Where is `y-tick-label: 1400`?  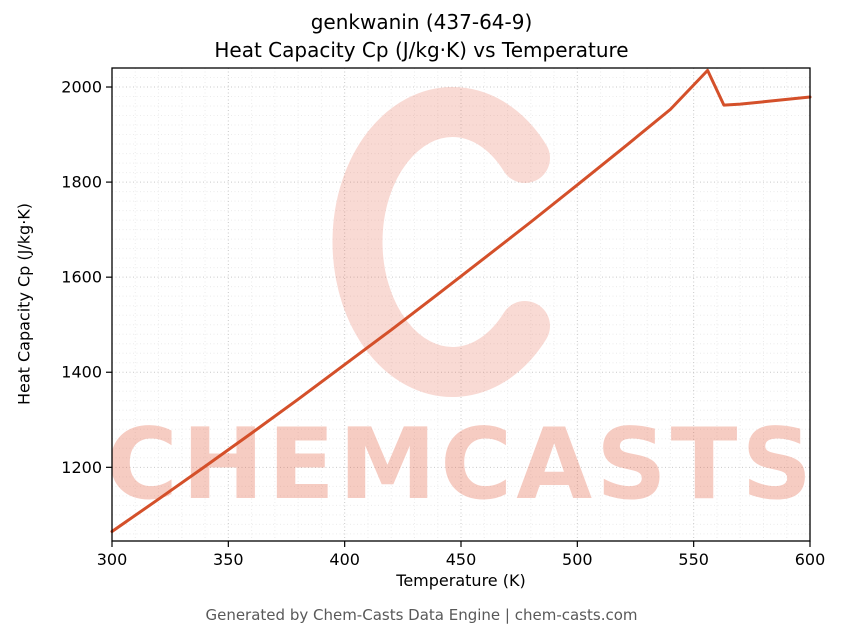
y-tick-label: 1400 is located at coordinates (81, 372).